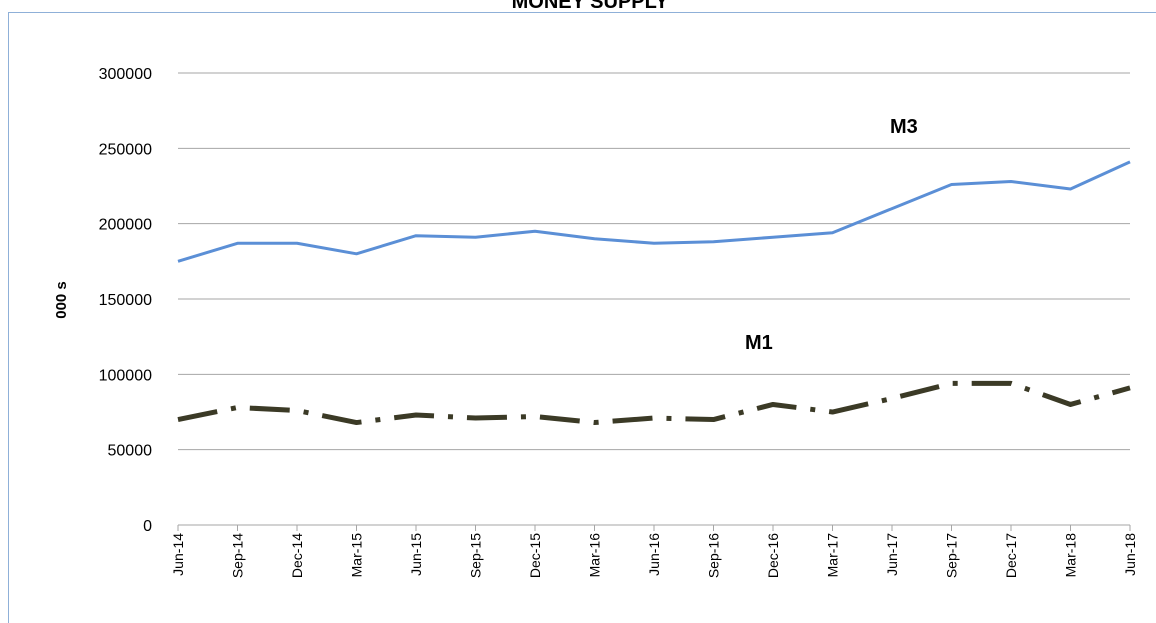  I want to click on y-tick-label: 150000, so click(125, 300).